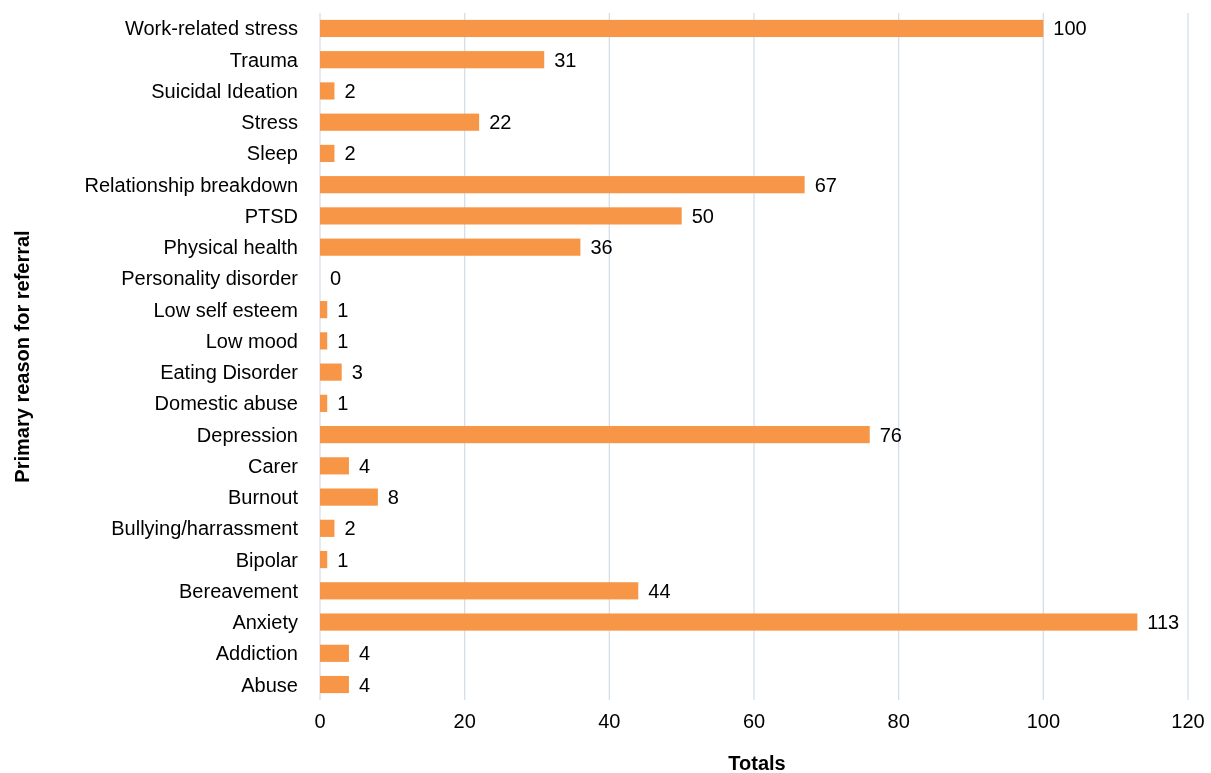  Describe the element at coordinates (256, 653) in the screenshot. I see `y-tick-label: Addiction` at that location.